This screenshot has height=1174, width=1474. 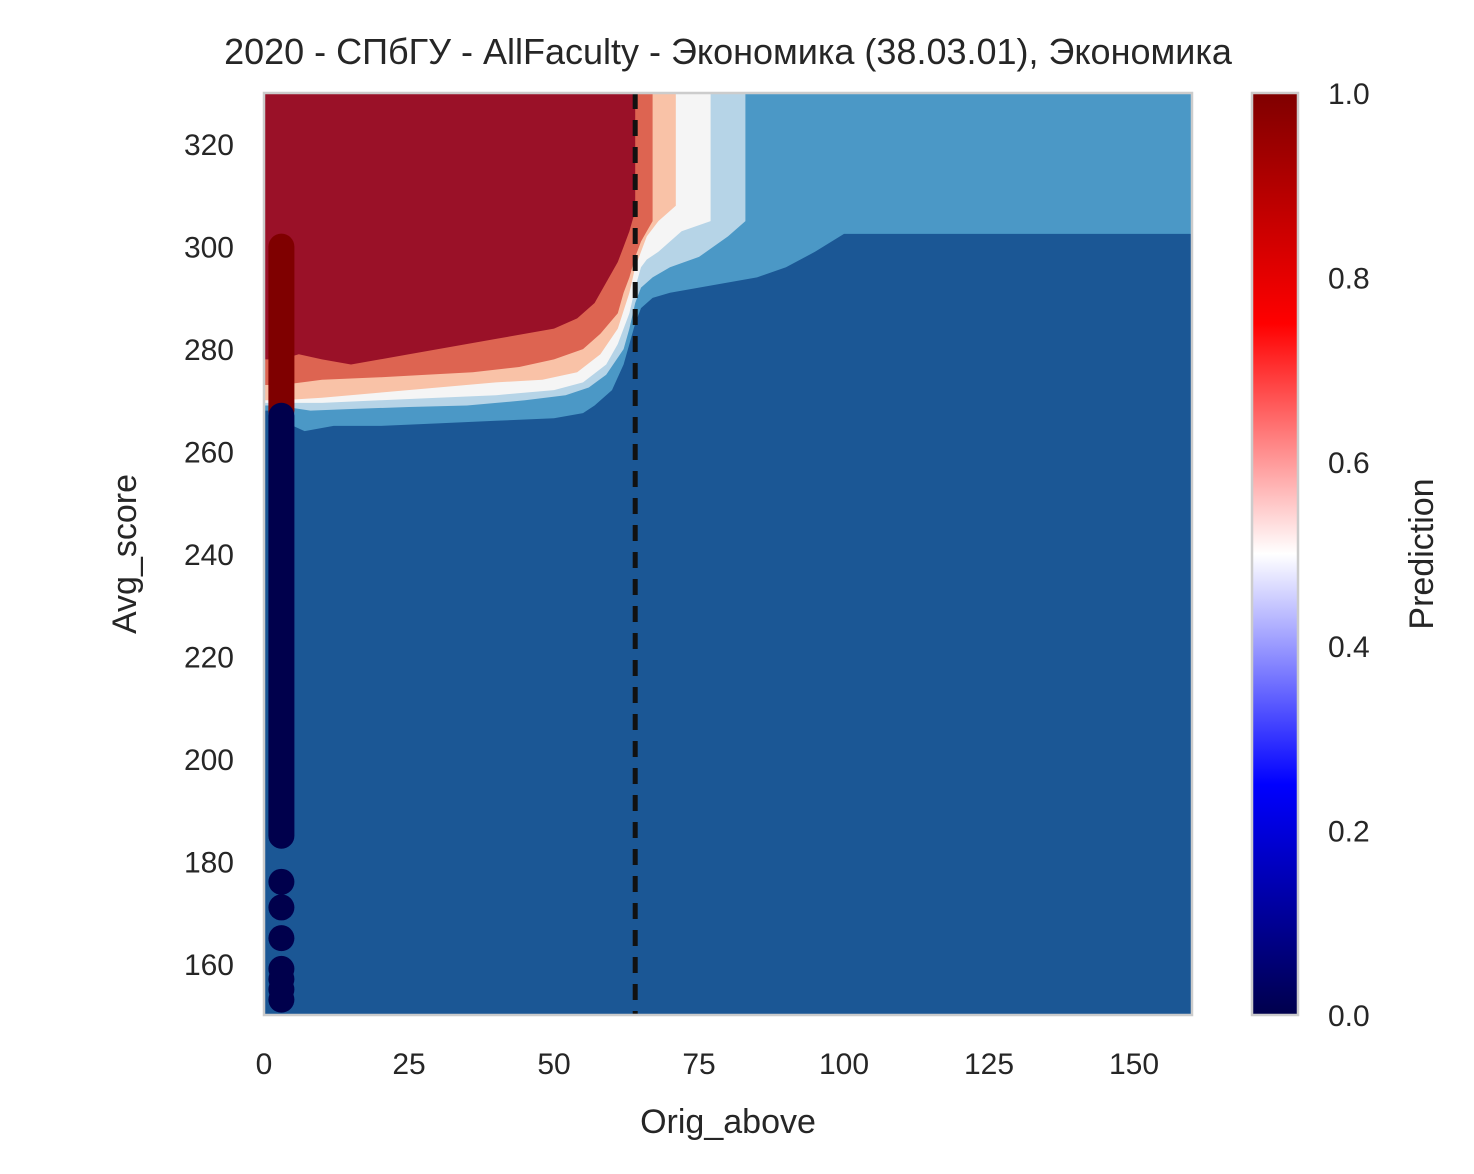 I want to click on y-tick-label: 240, so click(x=209, y=555).